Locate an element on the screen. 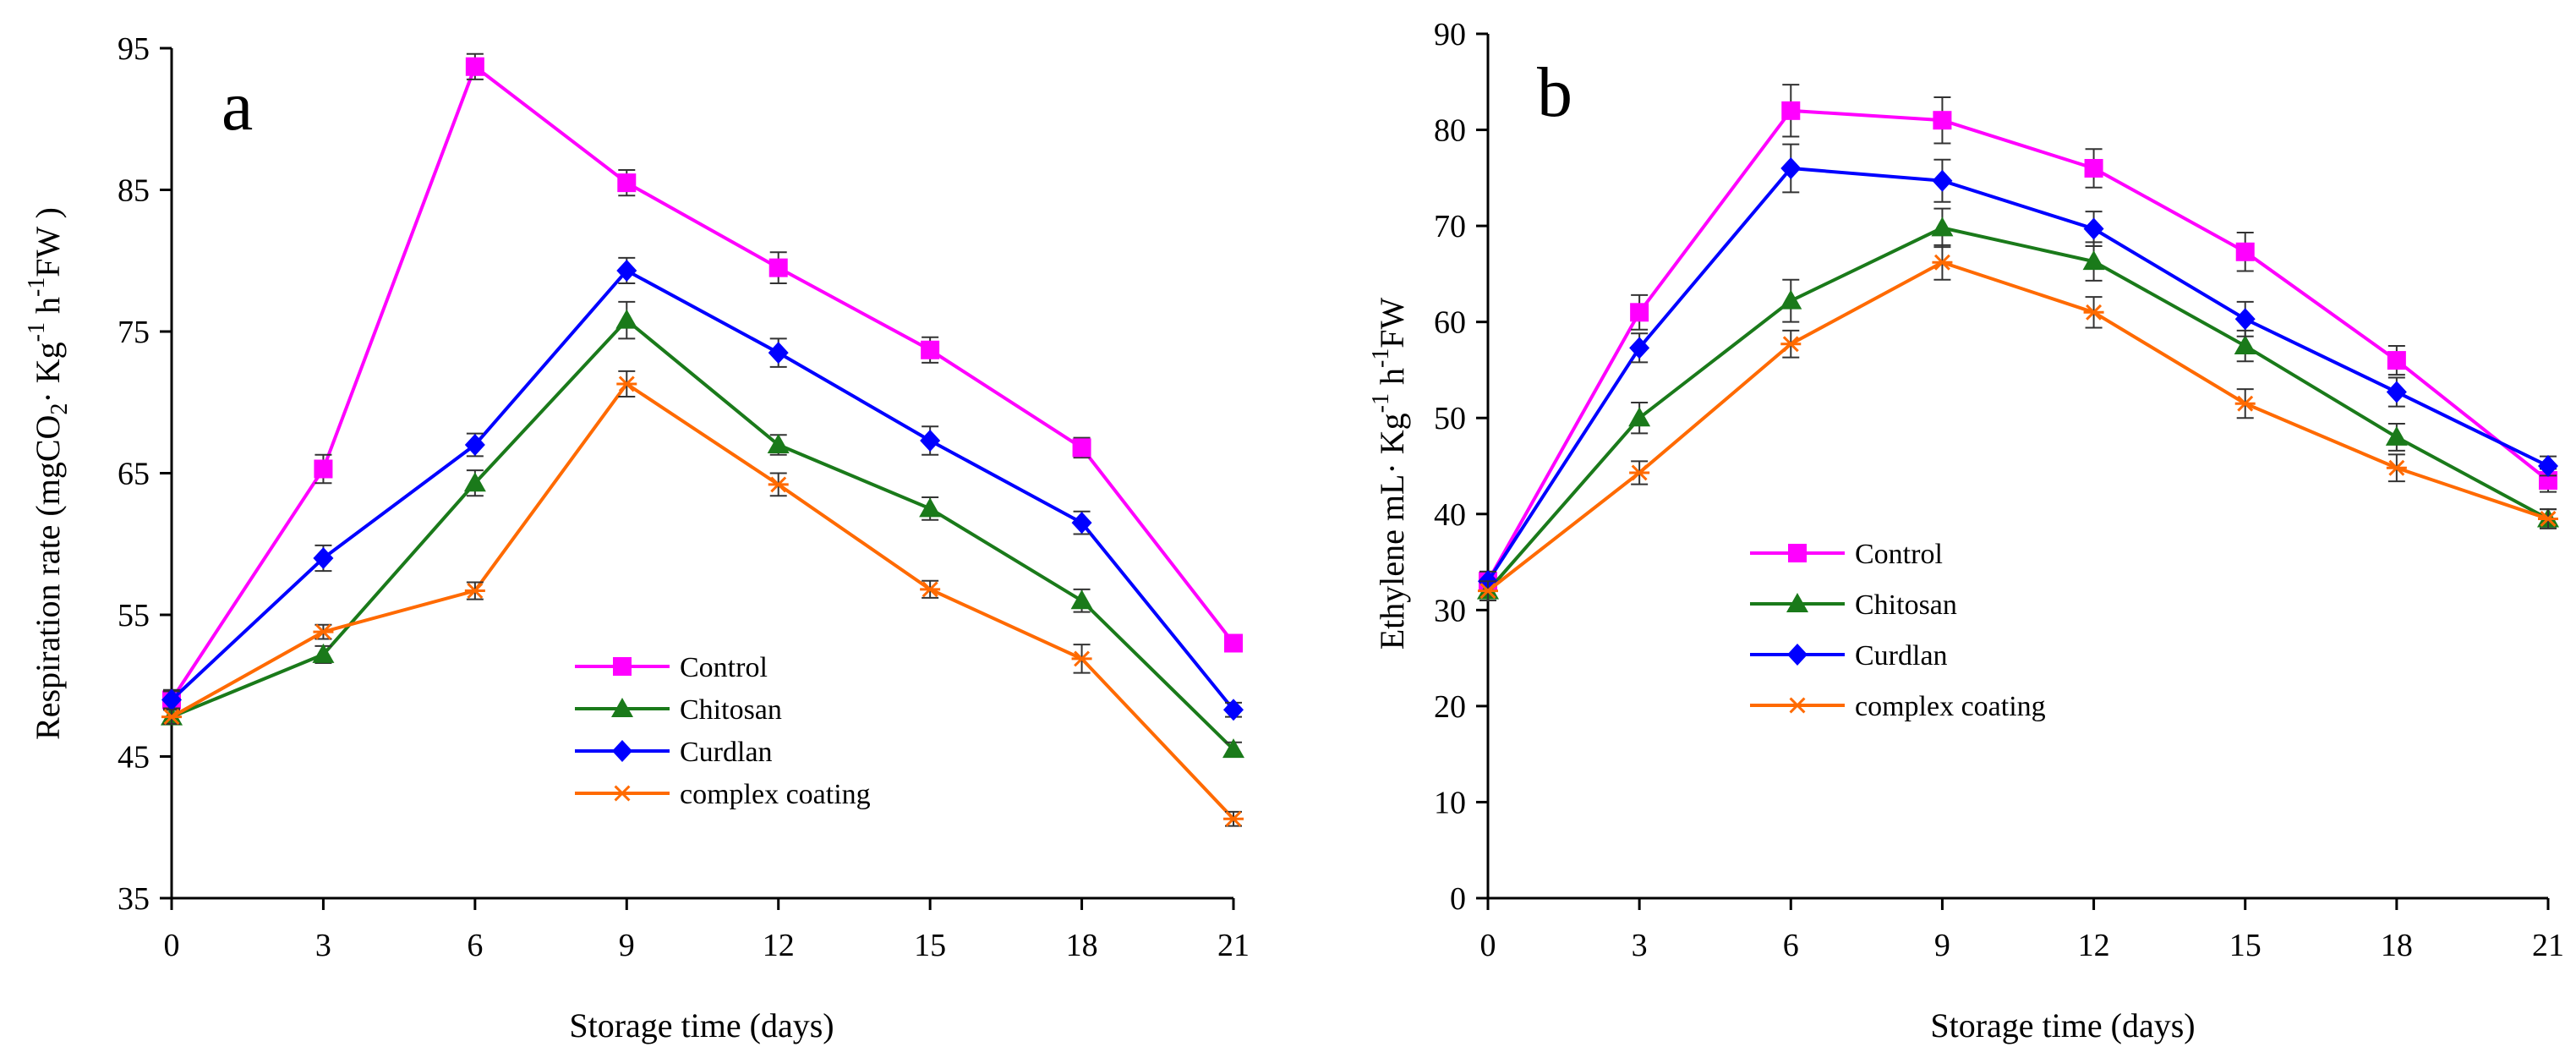  panel-b-x-tick-label: 0 is located at coordinates (1488, 945).